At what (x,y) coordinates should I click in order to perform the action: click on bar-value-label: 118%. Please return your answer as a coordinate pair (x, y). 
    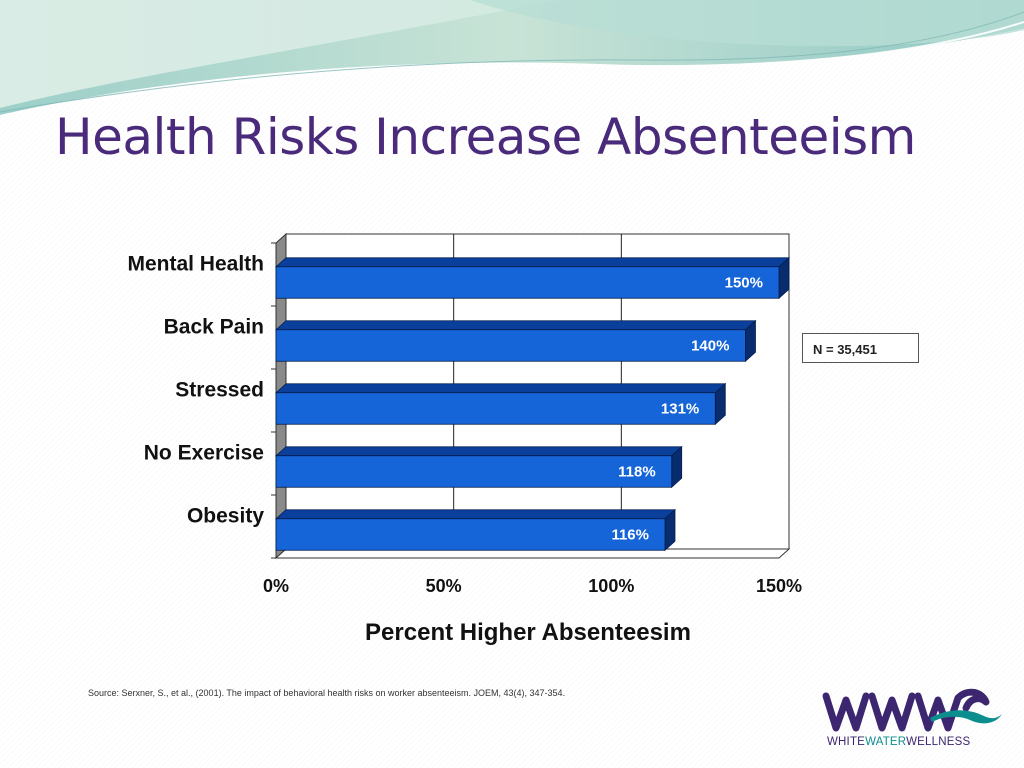
    Looking at the image, I should click on (637, 472).